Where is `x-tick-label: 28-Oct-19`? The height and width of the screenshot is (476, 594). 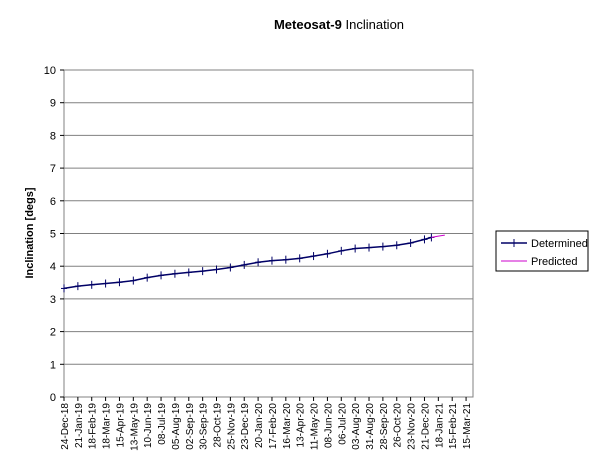
x-tick-label: 28-Oct-19 is located at coordinates (218, 425).